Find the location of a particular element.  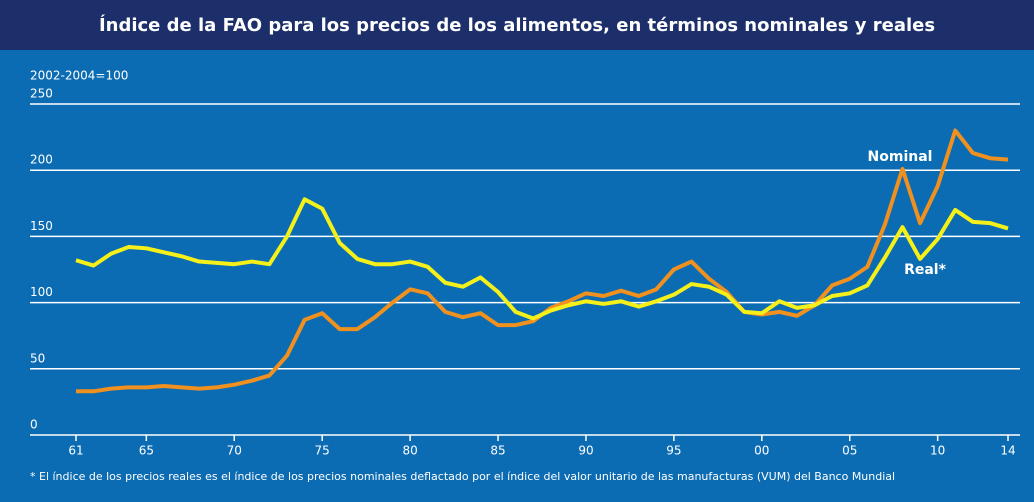

x-tick-label: 85 is located at coordinates (497, 451).